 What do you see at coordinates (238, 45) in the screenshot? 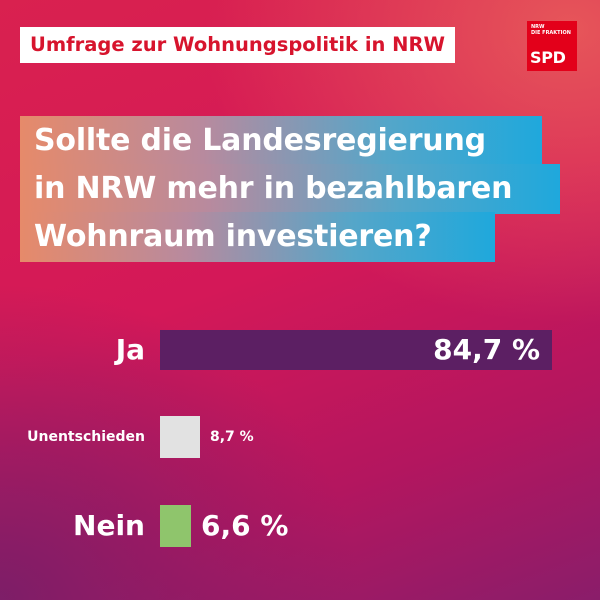
I see `survey-title-label: Umfrage zur Wohnungspolitik in NRW` at bounding box center [238, 45].